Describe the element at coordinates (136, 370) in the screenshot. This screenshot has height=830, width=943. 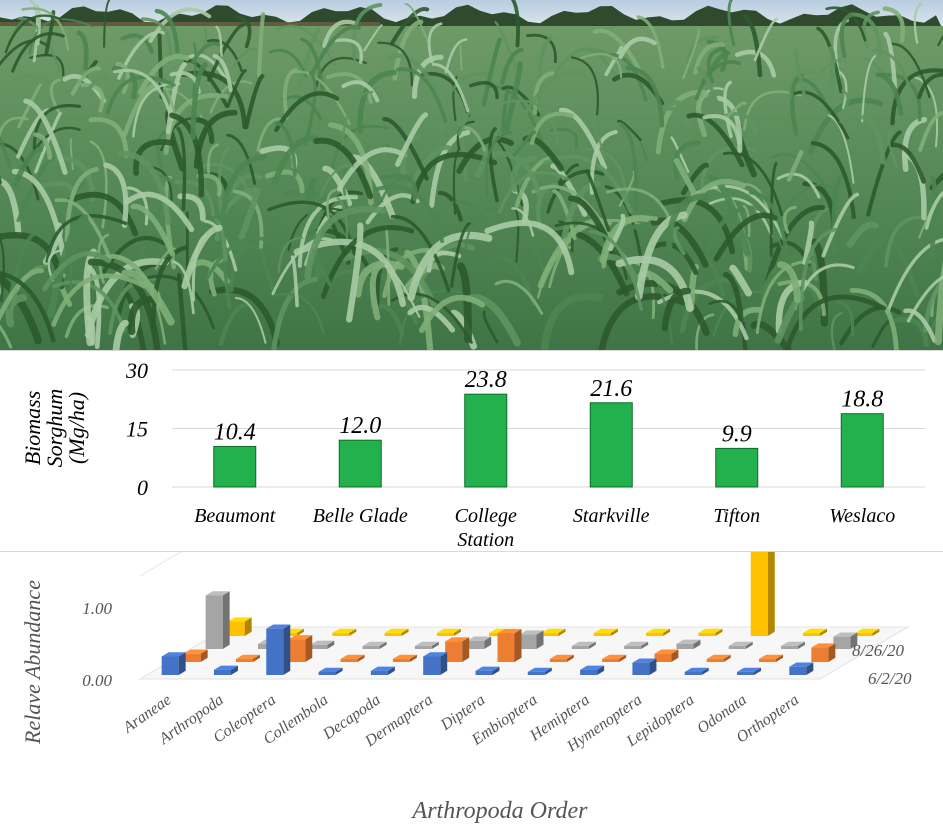
I see `y-tick-label: 30` at that location.